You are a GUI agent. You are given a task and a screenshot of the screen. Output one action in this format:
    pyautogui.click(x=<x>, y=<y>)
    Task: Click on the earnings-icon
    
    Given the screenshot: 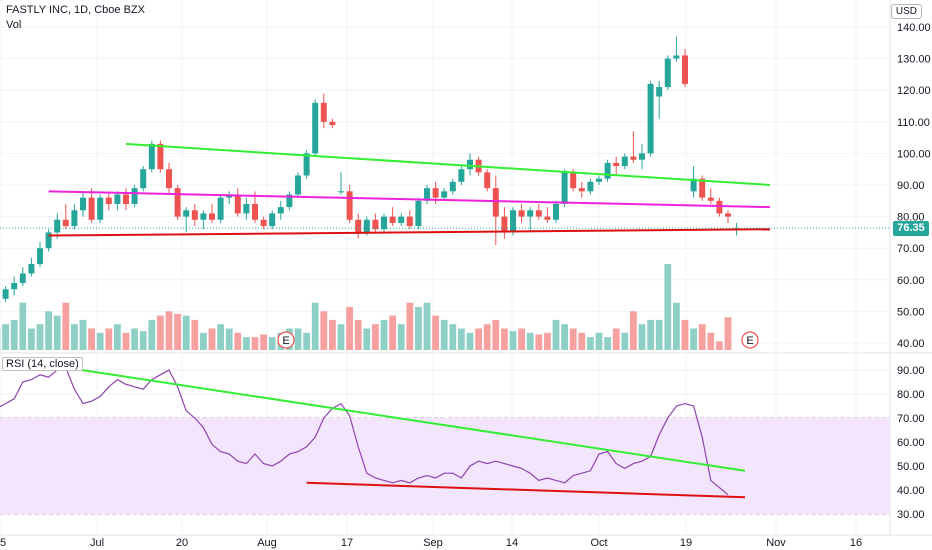 What is the action you would take?
    pyautogui.click(x=286, y=340)
    